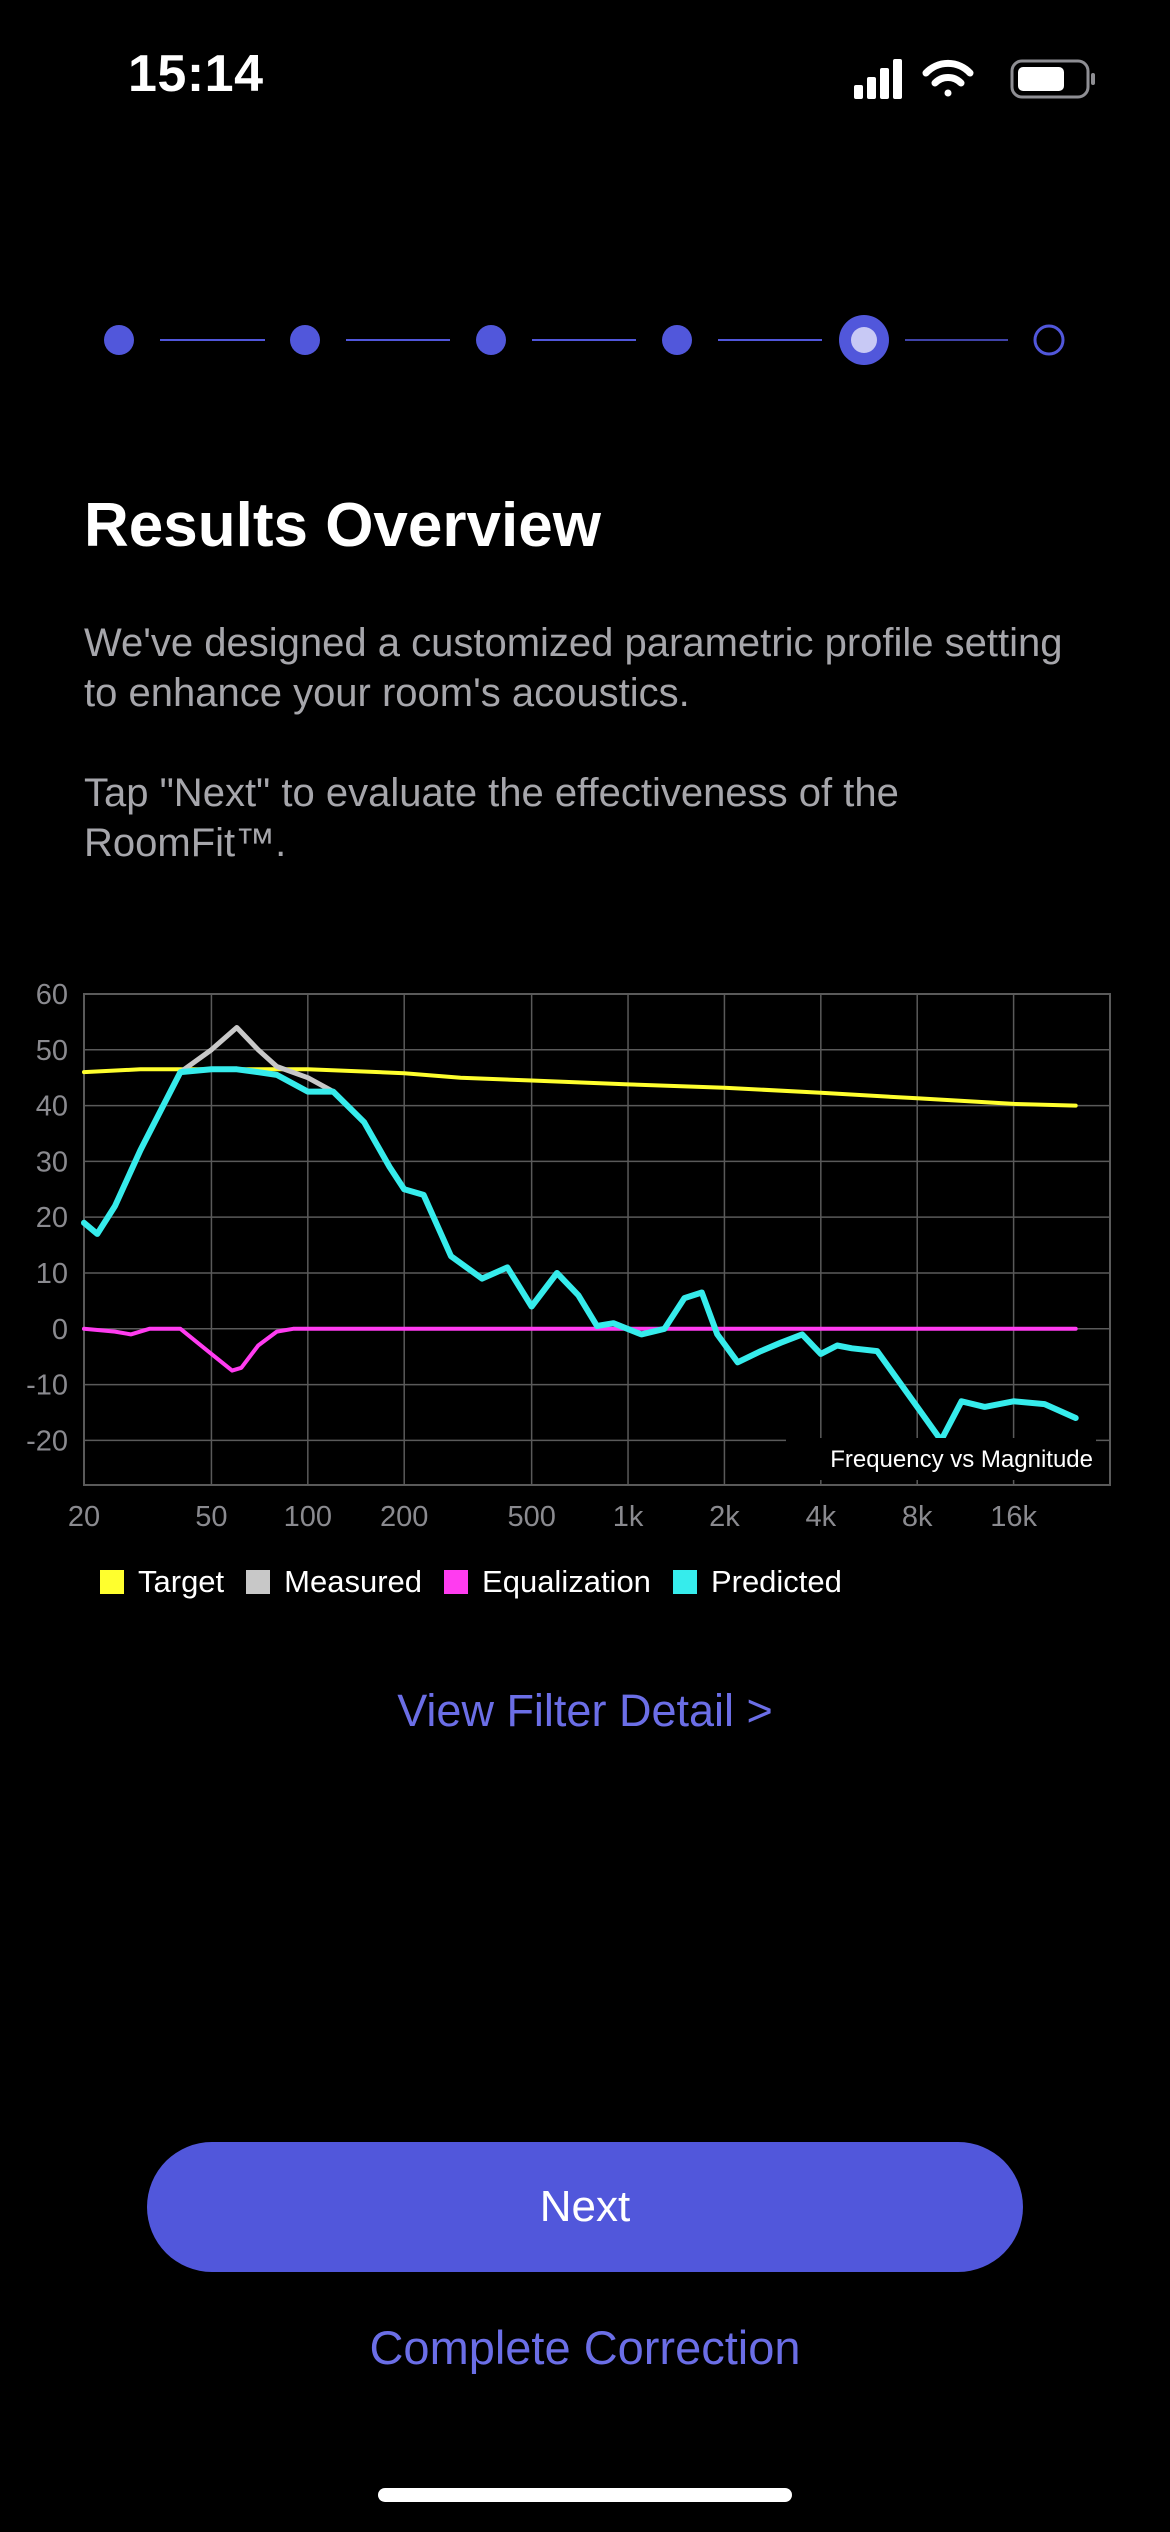 The height and width of the screenshot is (2532, 1170). I want to click on y-tick-label: 30, so click(52, 1162).